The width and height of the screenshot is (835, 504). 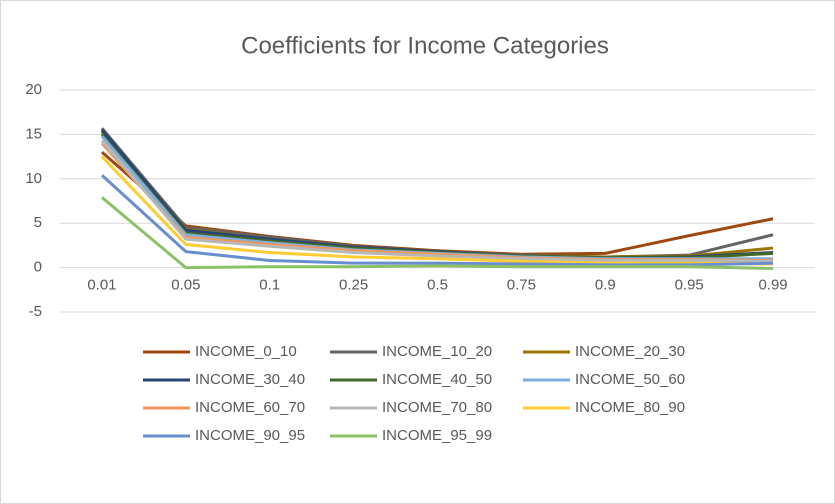 What do you see at coordinates (38, 222) in the screenshot?
I see `y-tick-label: 5` at bounding box center [38, 222].